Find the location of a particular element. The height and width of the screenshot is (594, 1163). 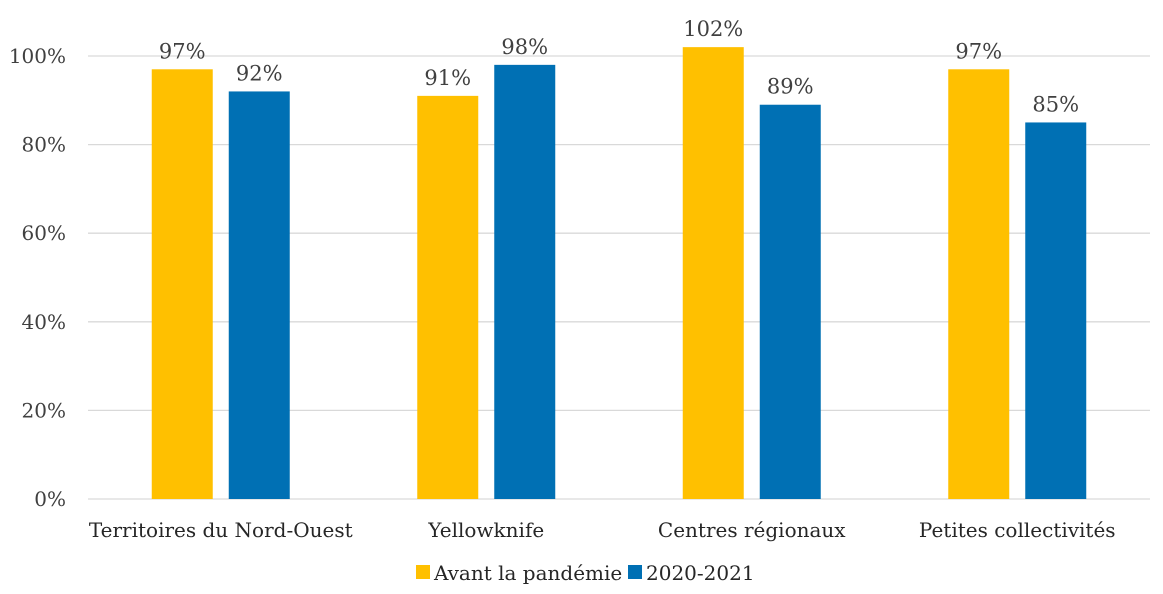

x-category-label: Petites collectivités is located at coordinates (1017, 530).